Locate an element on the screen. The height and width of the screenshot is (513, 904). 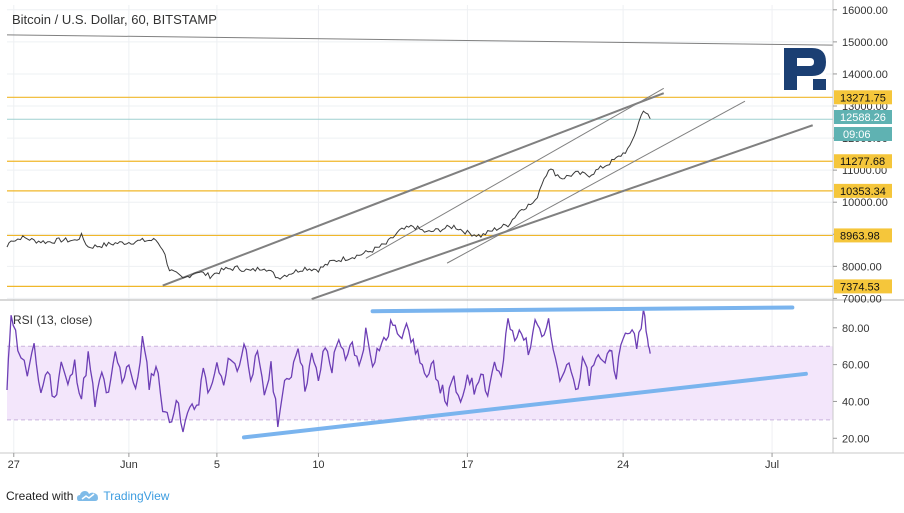
broker-logo is located at coordinates (803, 69).